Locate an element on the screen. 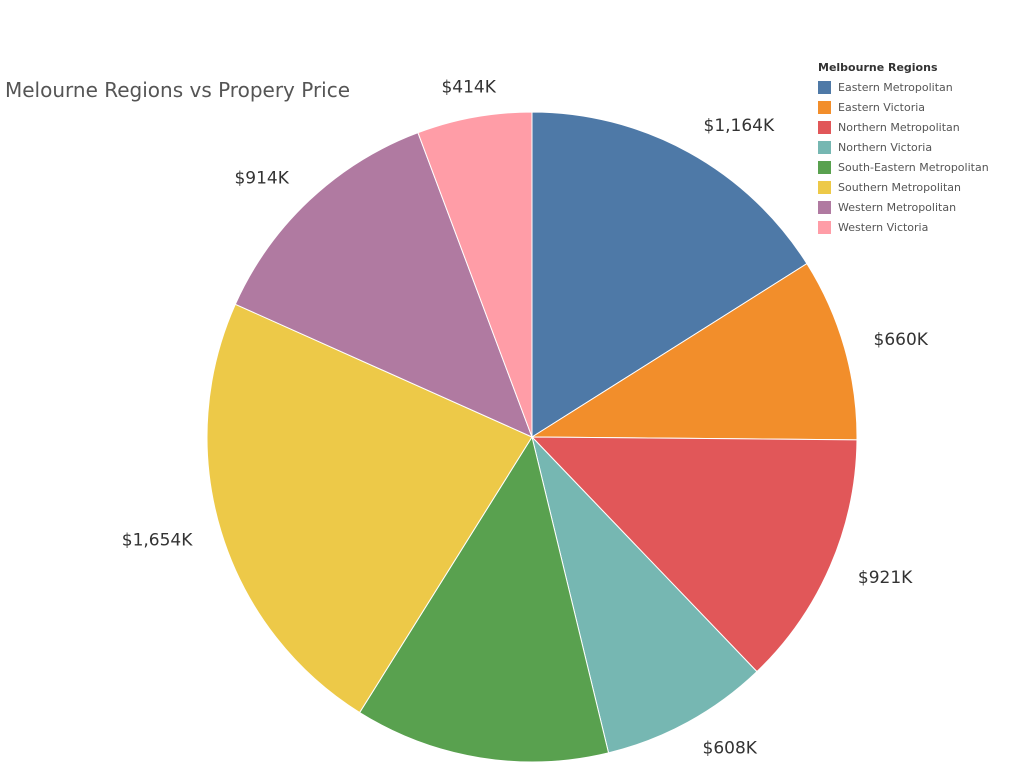  pie-slice-northern-victoria is located at coordinates (644, 594).